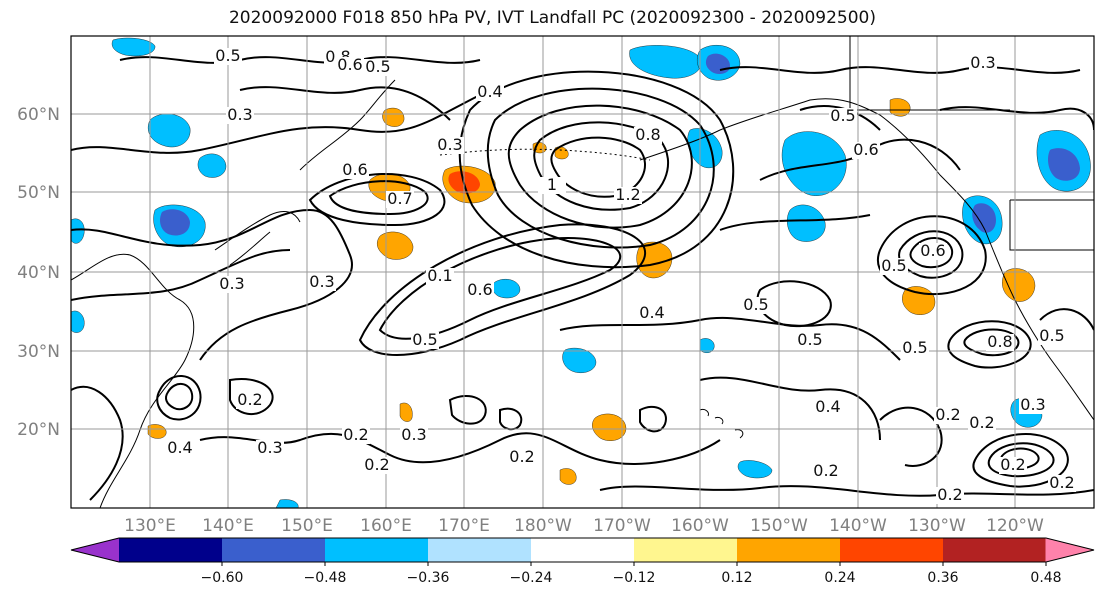  What do you see at coordinates (721, 424) in the screenshot?
I see `coastline-hawaii` at bounding box center [721, 424].